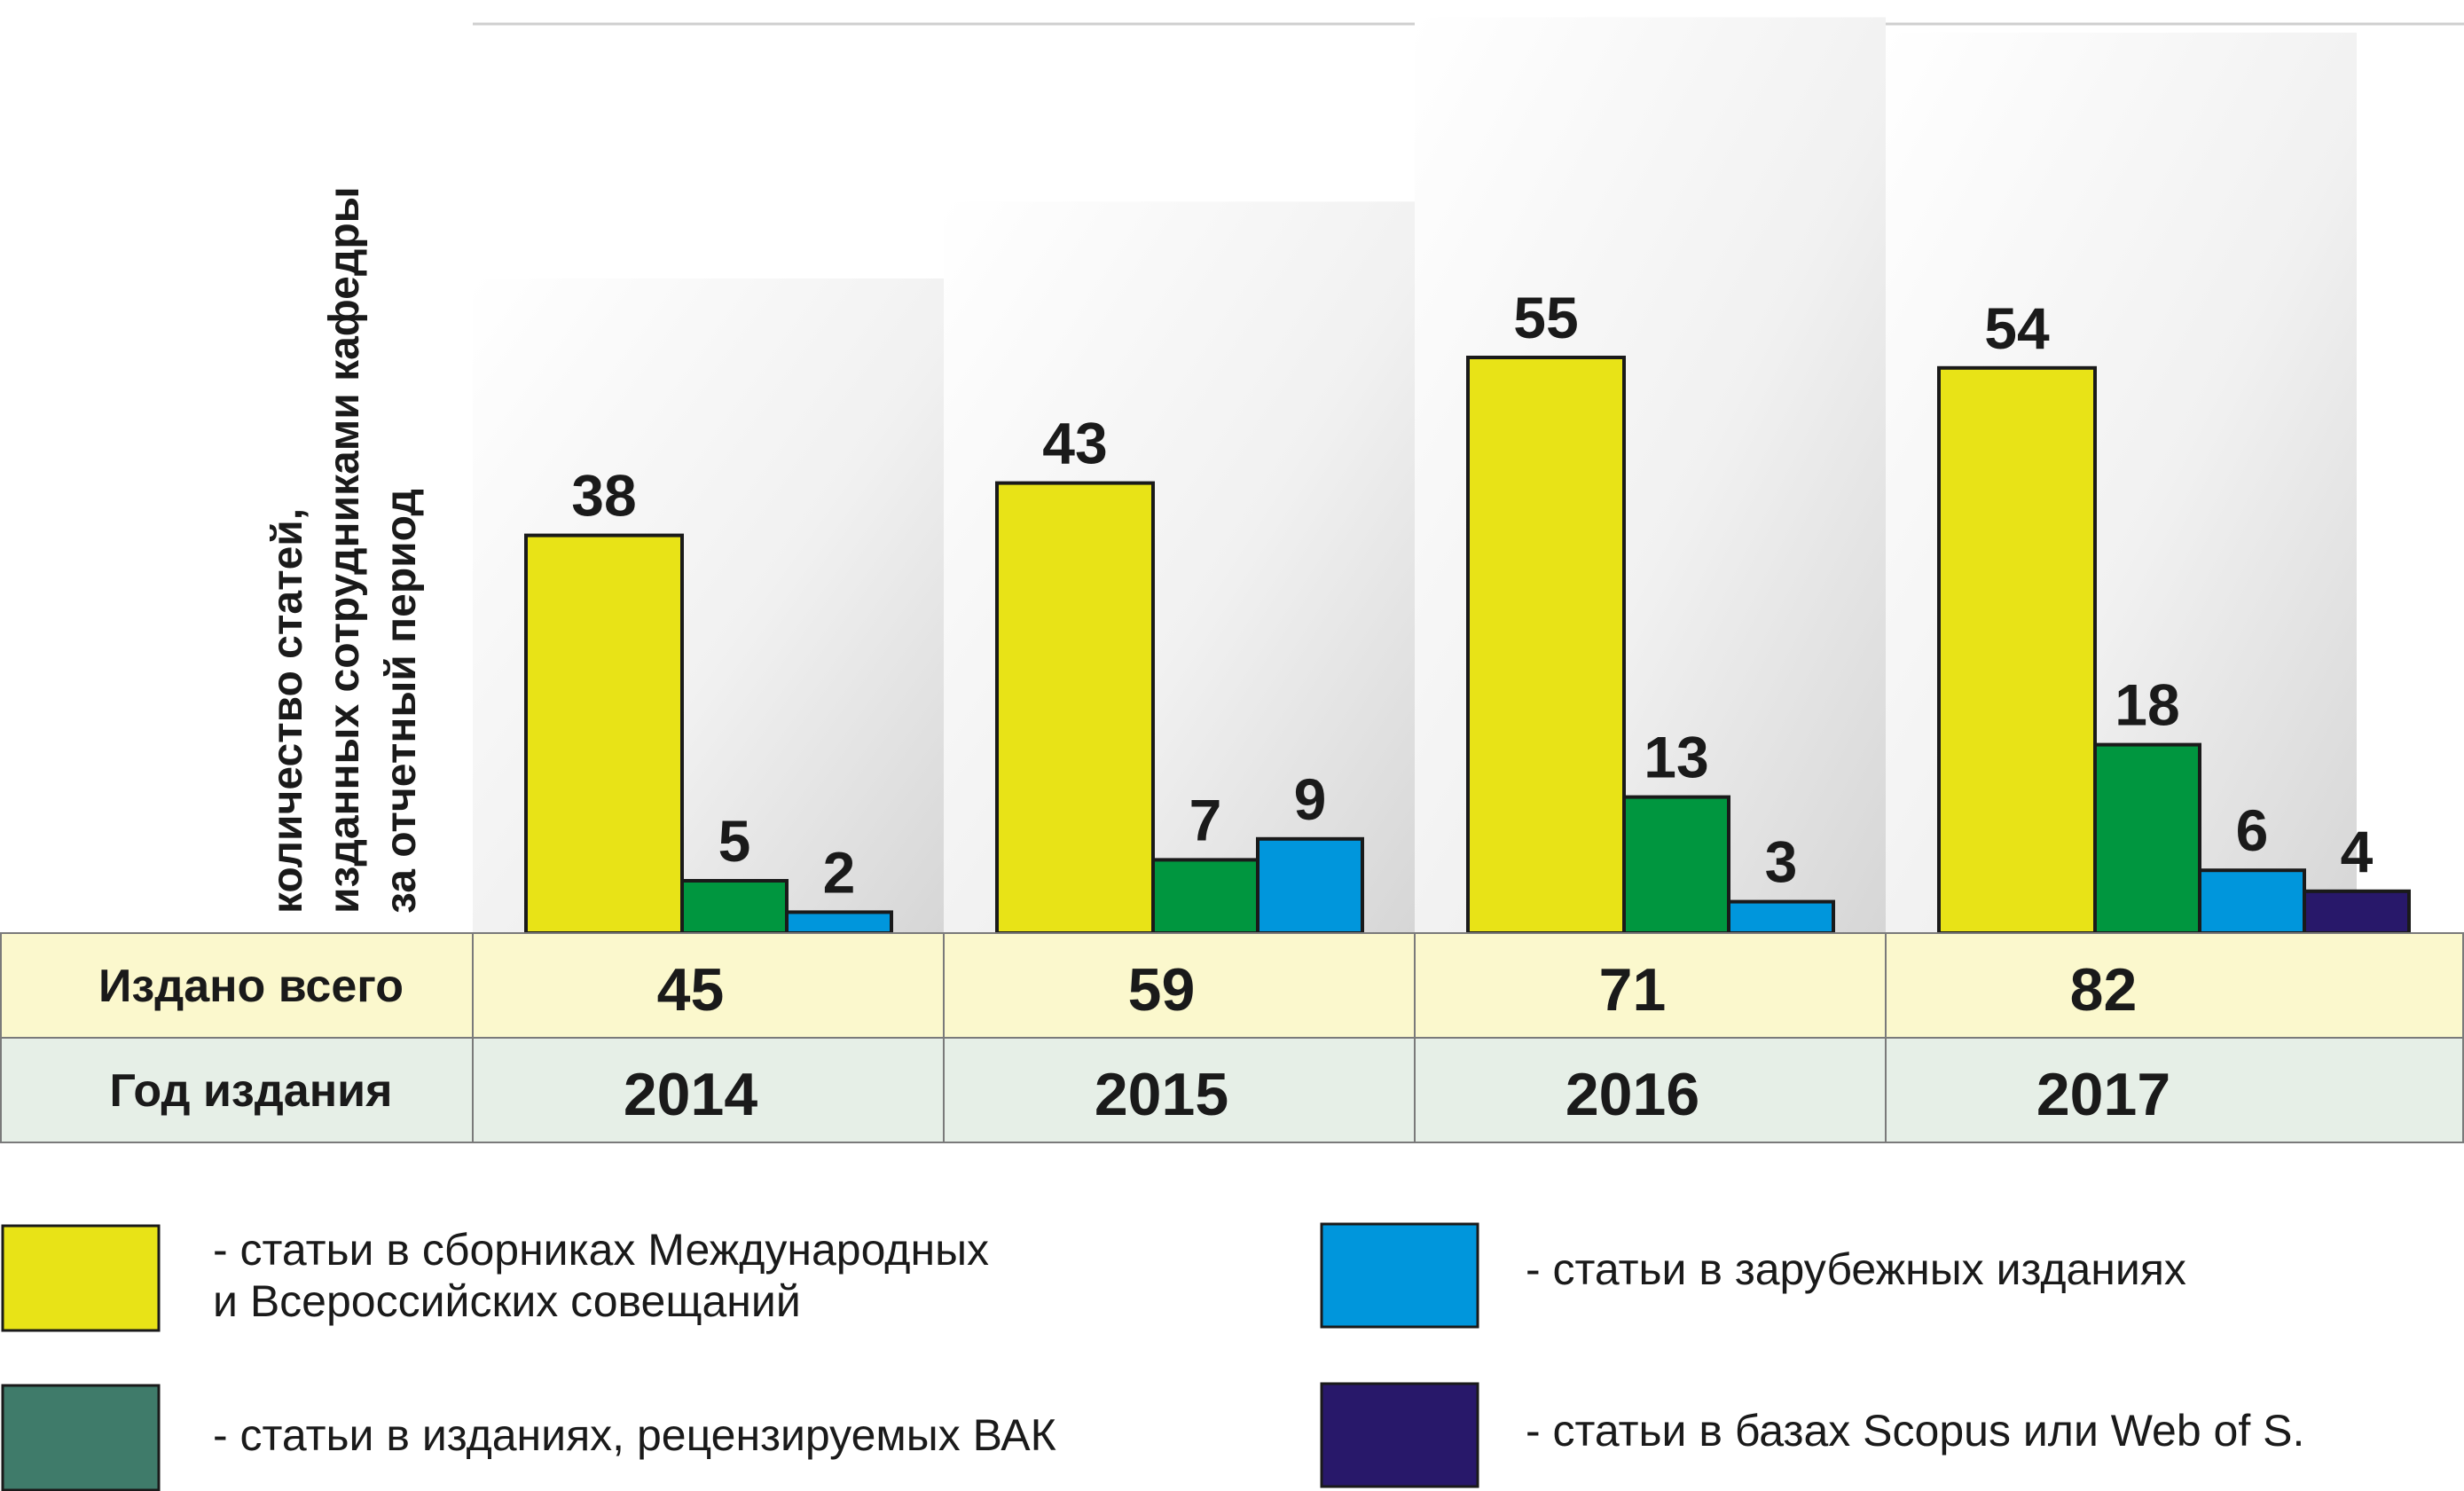  I want to click on table-cell: 2017, so click(2103, 1094).